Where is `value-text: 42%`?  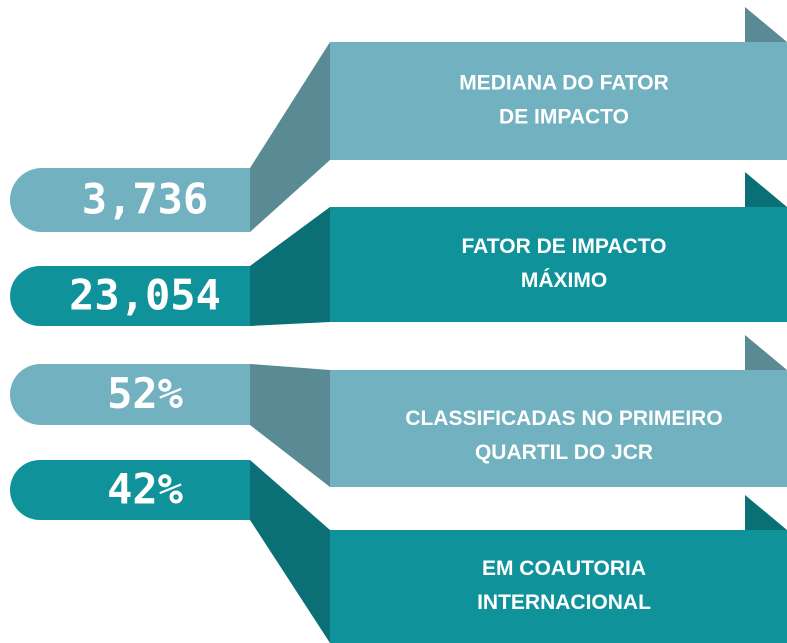 value-text: 42% is located at coordinates (145, 489).